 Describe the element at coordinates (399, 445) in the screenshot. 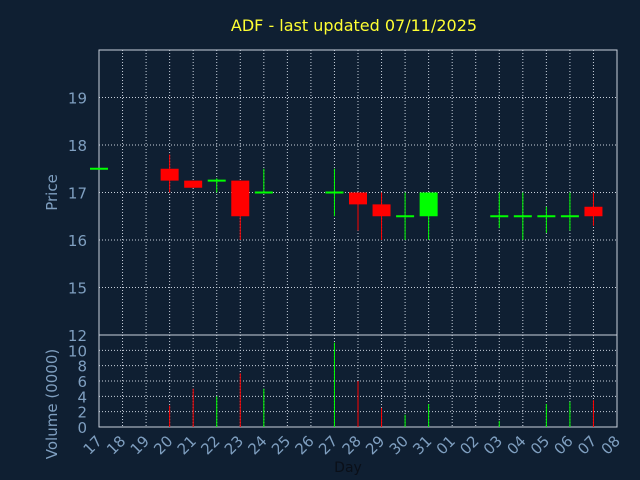

I see `x-tick-label: 30` at that location.